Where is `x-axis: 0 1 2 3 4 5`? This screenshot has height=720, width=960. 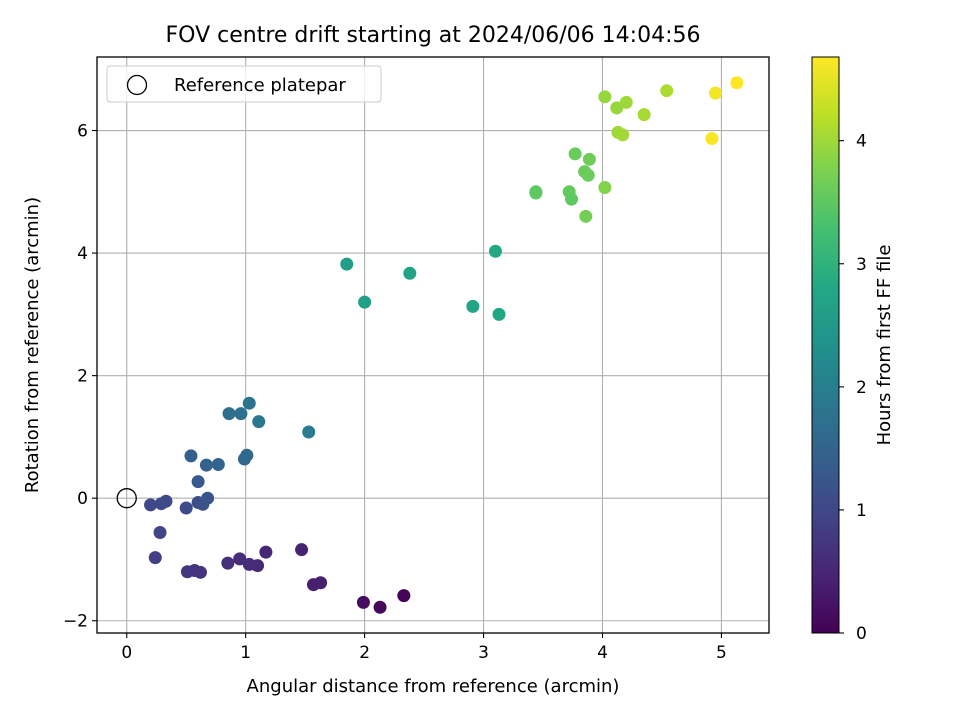
x-axis: 0 1 2 3 4 5 is located at coordinates (424, 648).